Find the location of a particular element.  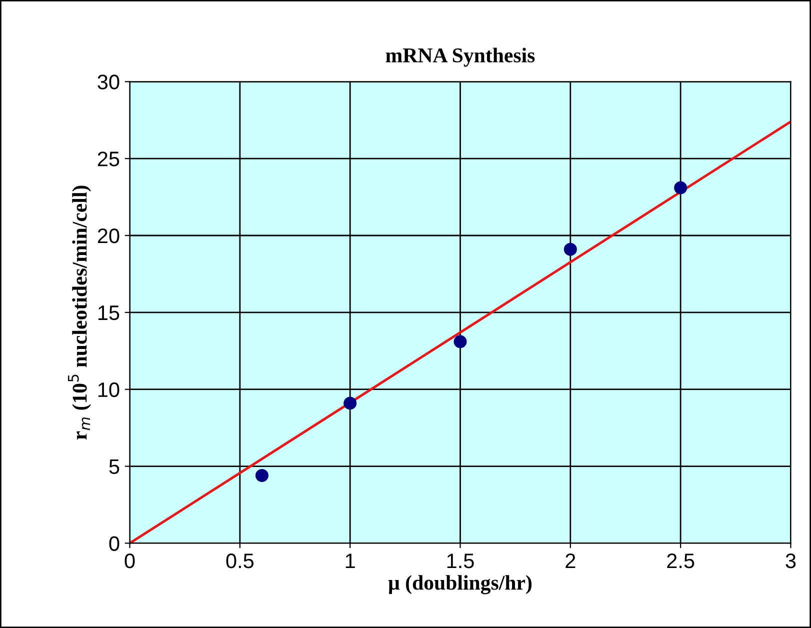

y-tick-label: 5 is located at coordinates (114, 467).